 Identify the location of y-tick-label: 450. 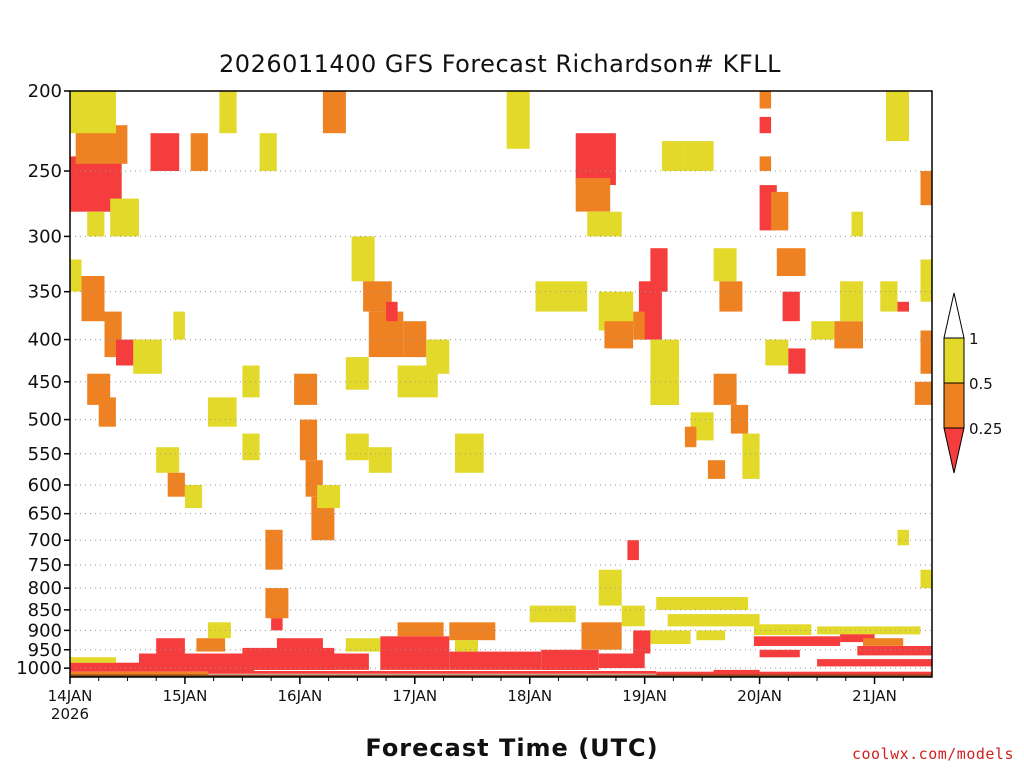
(45, 382).